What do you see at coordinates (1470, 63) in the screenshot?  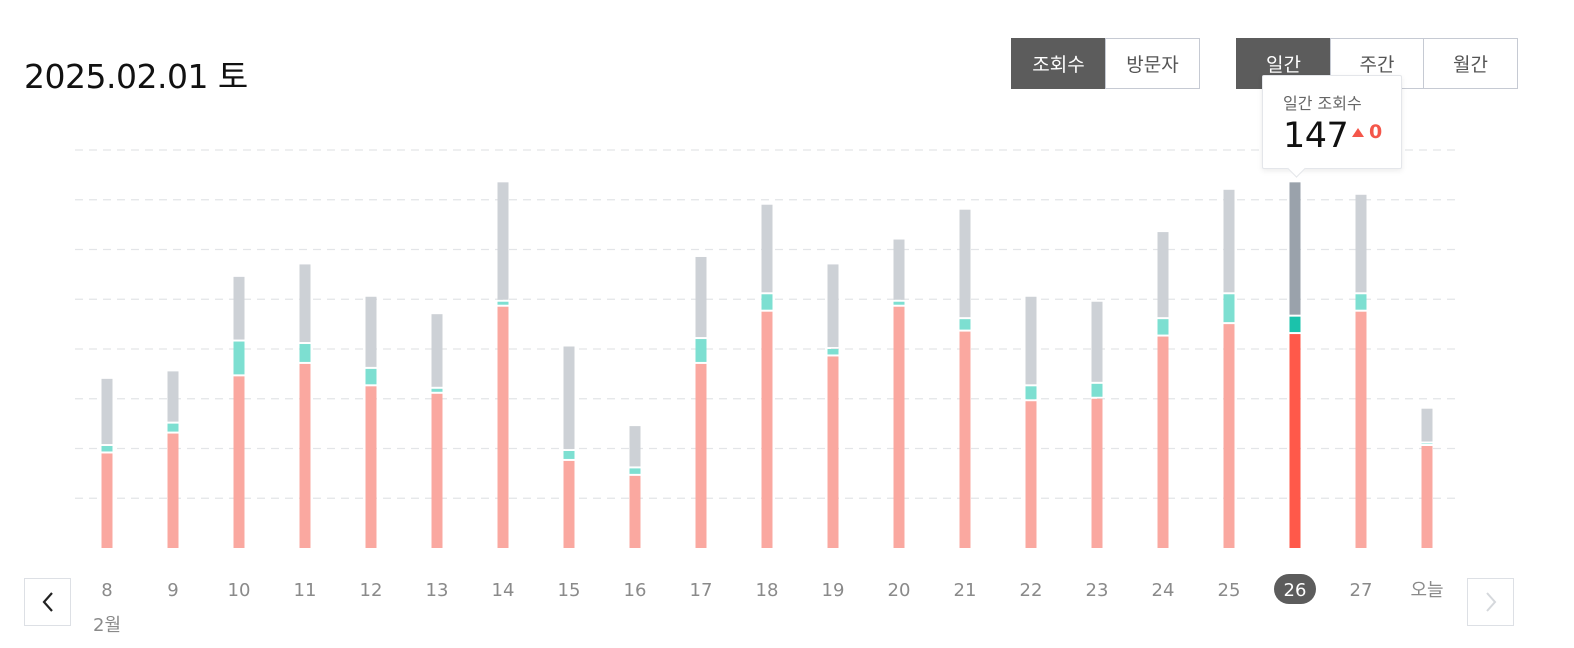 I see `period-tab-monthly: 월간` at bounding box center [1470, 63].